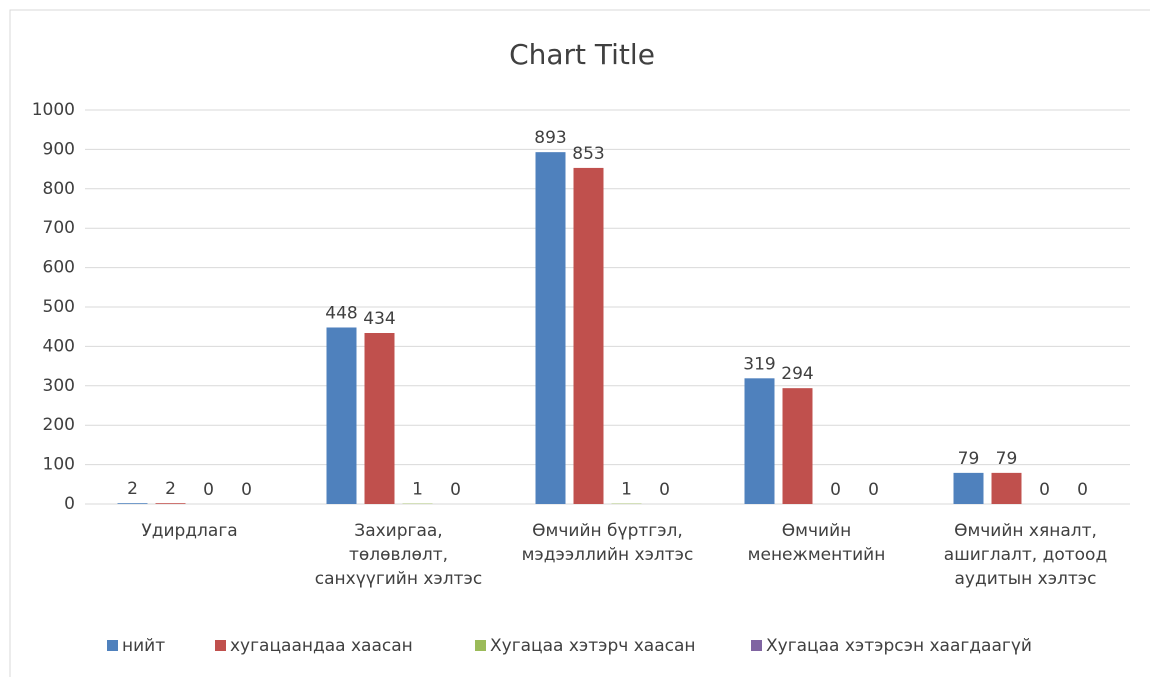 The image size is (1150, 677). Describe the element at coordinates (143, 646) in the screenshot. I see `legend-label: нийт` at that location.